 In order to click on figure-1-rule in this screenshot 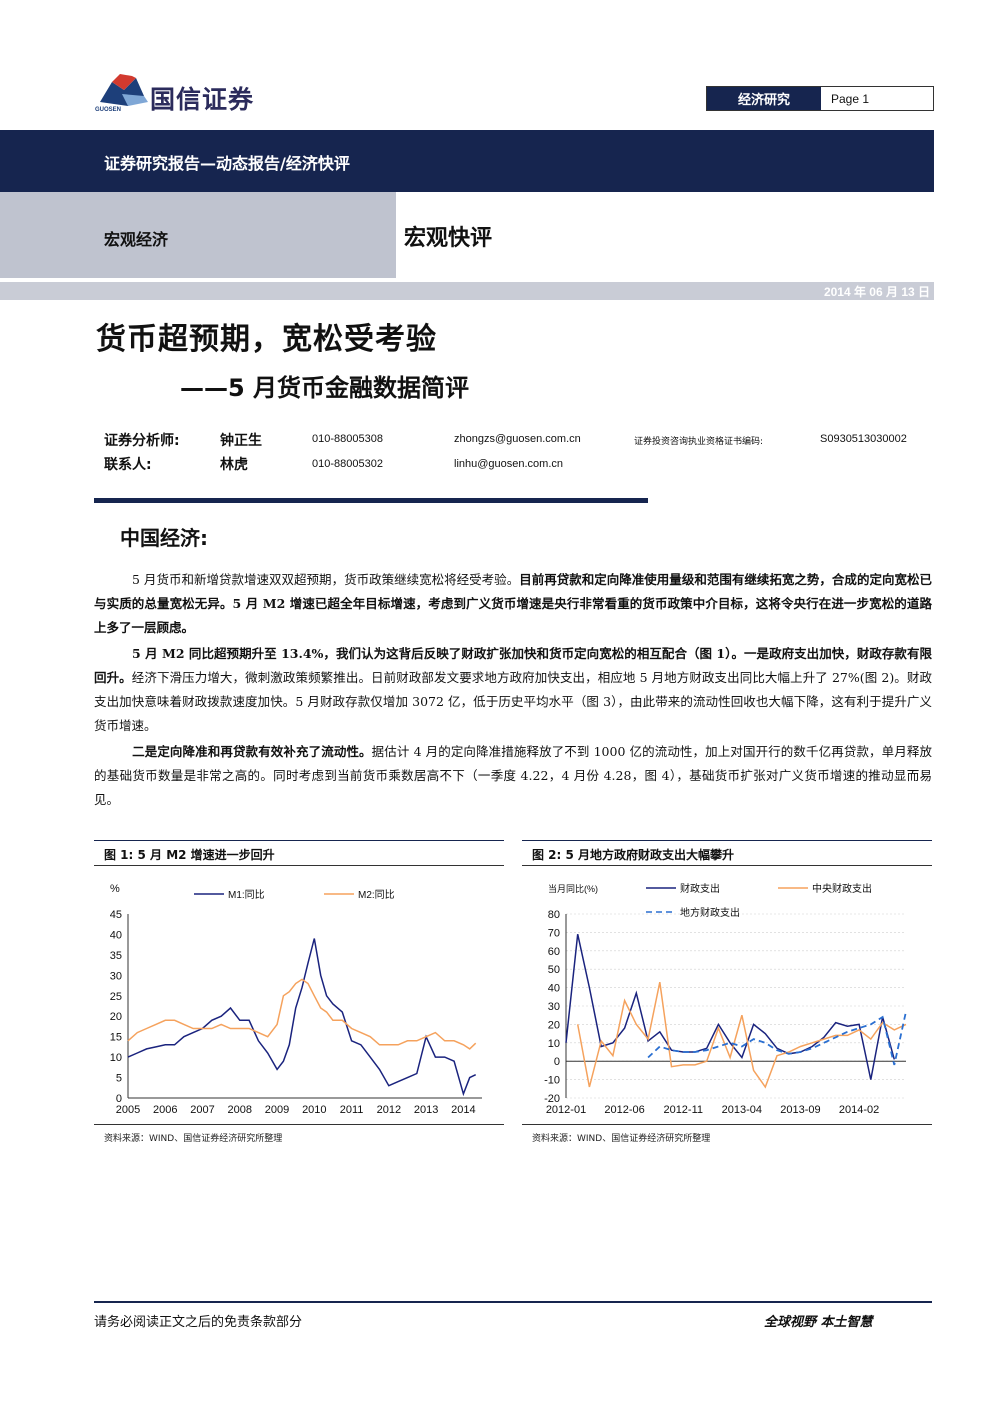, I will do `click(299, 1124)`.